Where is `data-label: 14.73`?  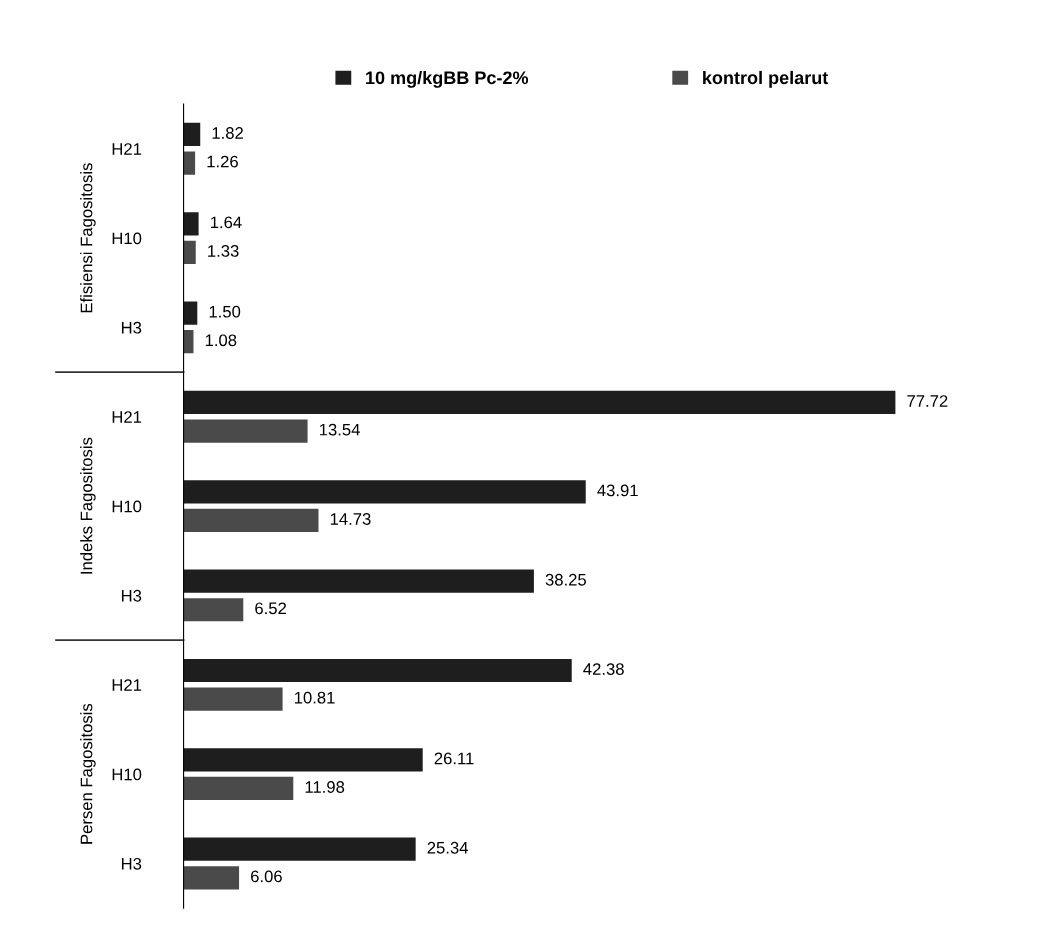 data-label: 14.73 is located at coordinates (350, 519).